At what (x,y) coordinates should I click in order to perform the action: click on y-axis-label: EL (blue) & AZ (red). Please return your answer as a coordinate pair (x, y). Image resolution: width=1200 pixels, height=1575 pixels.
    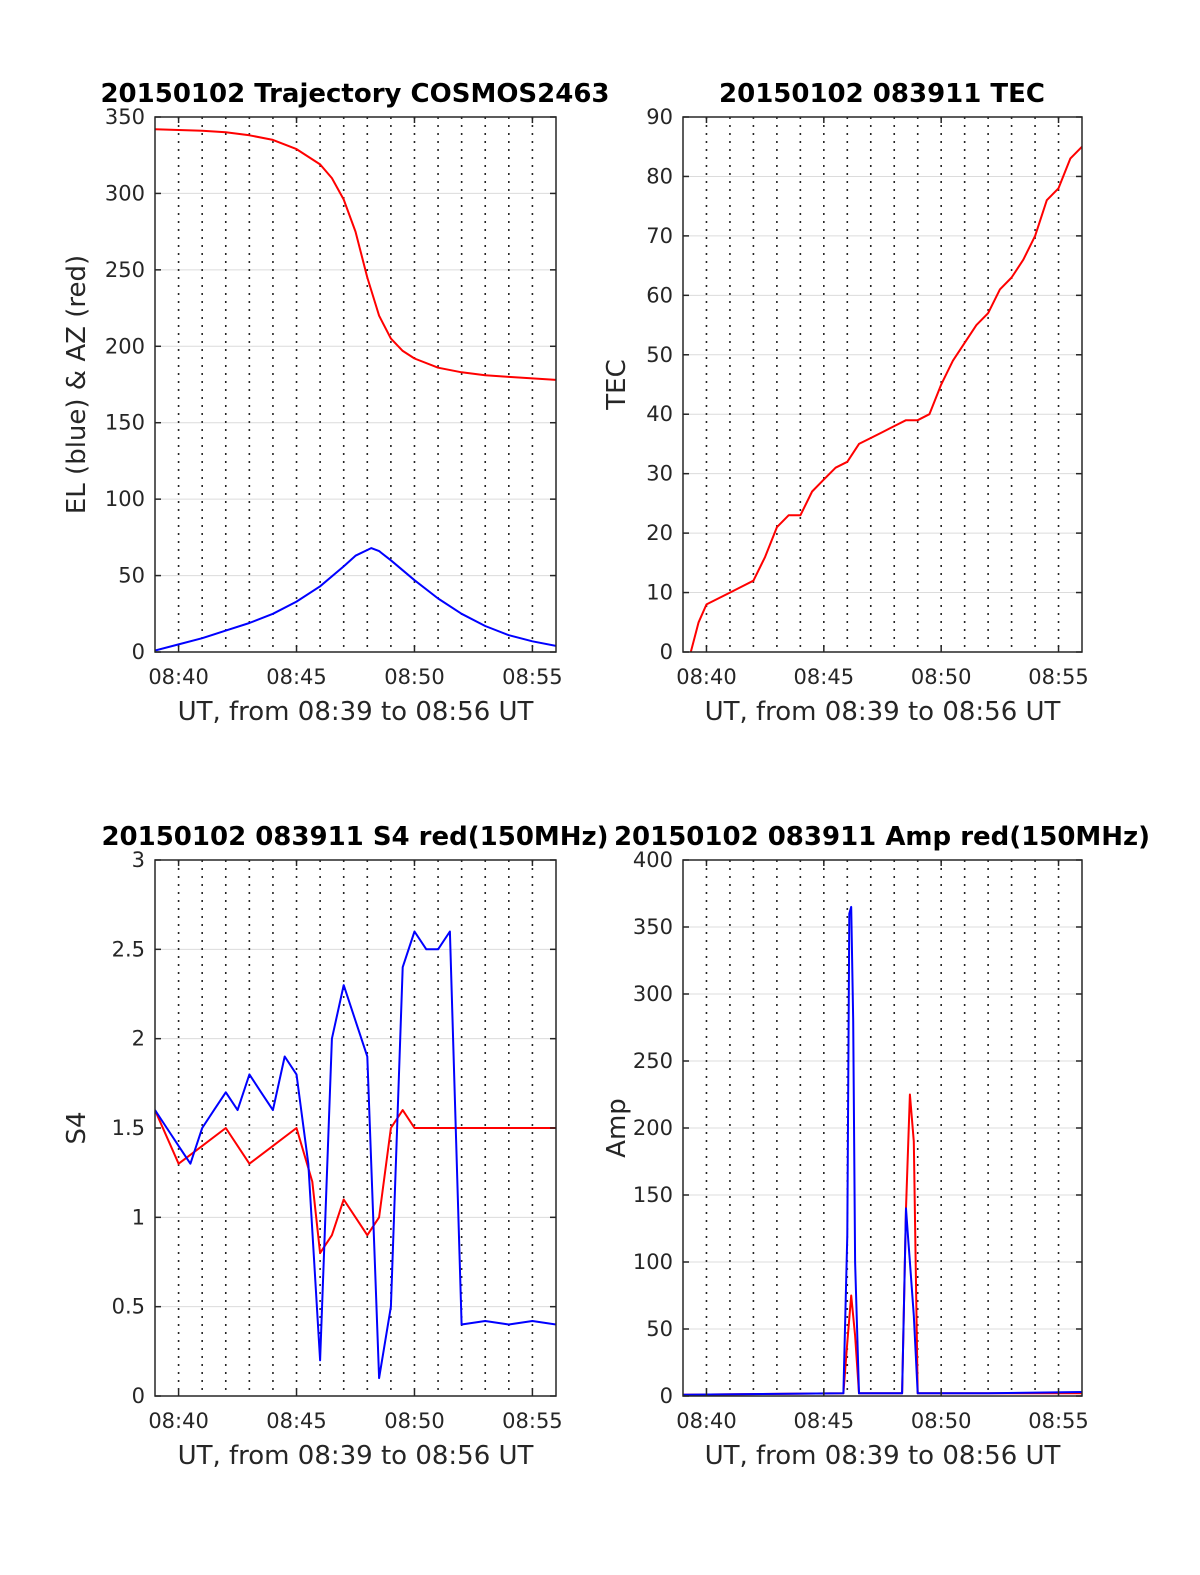
    Looking at the image, I should click on (77, 384).